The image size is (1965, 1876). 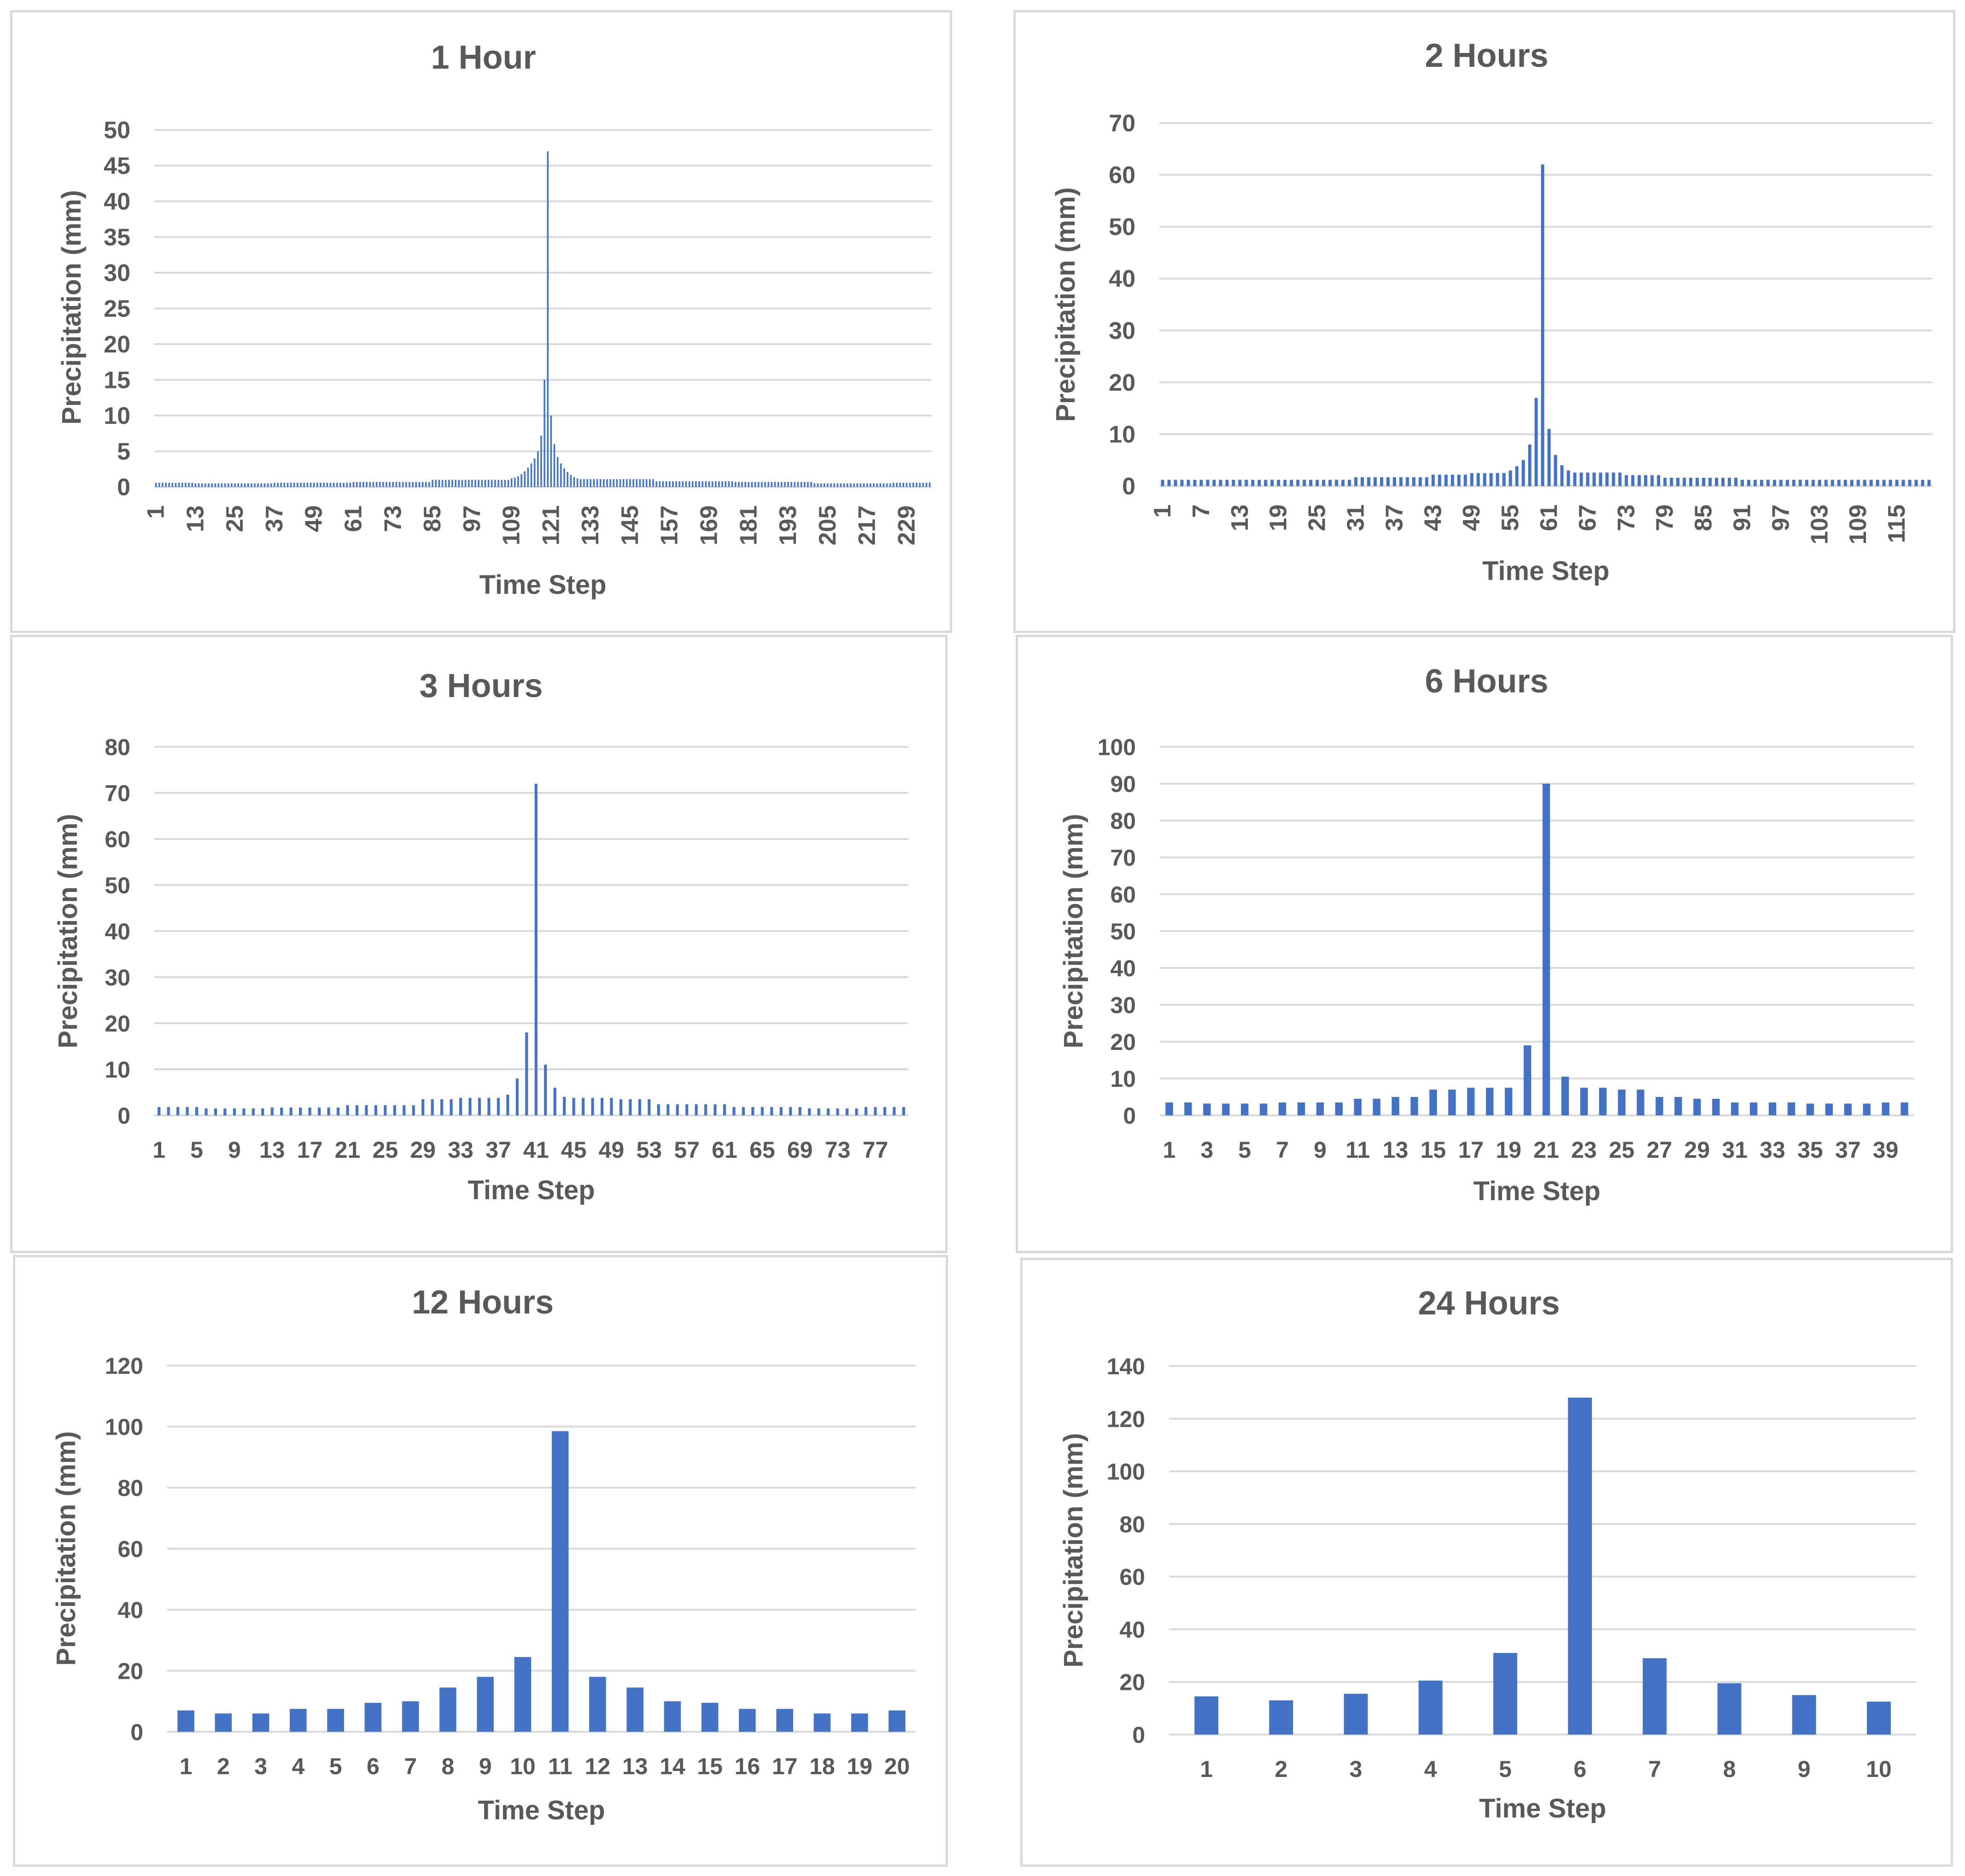 What do you see at coordinates (1126, 1419) in the screenshot?
I see `y-tick-label: 120` at bounding box center [1126, 1419].